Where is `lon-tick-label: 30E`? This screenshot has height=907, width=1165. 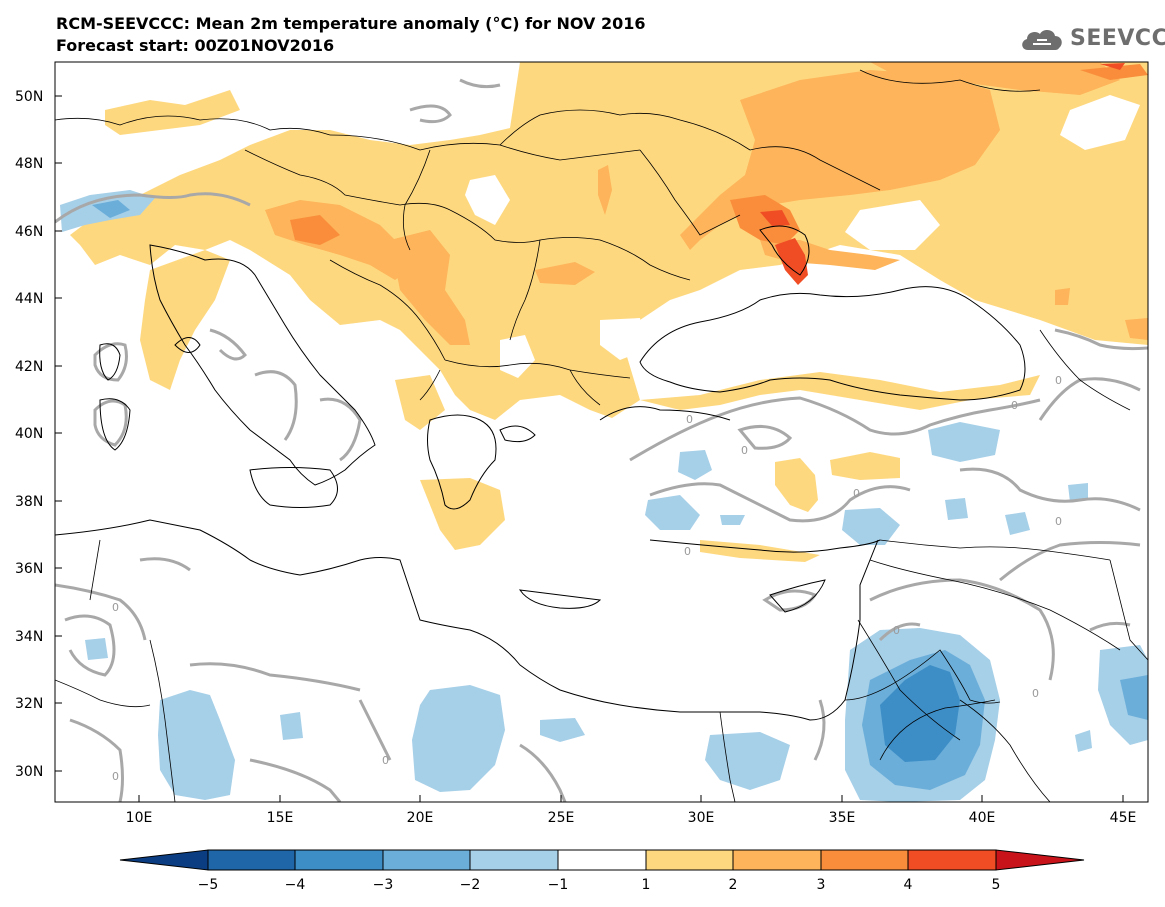
lon-tick-label: 30E is located at coordinates (701, 818).